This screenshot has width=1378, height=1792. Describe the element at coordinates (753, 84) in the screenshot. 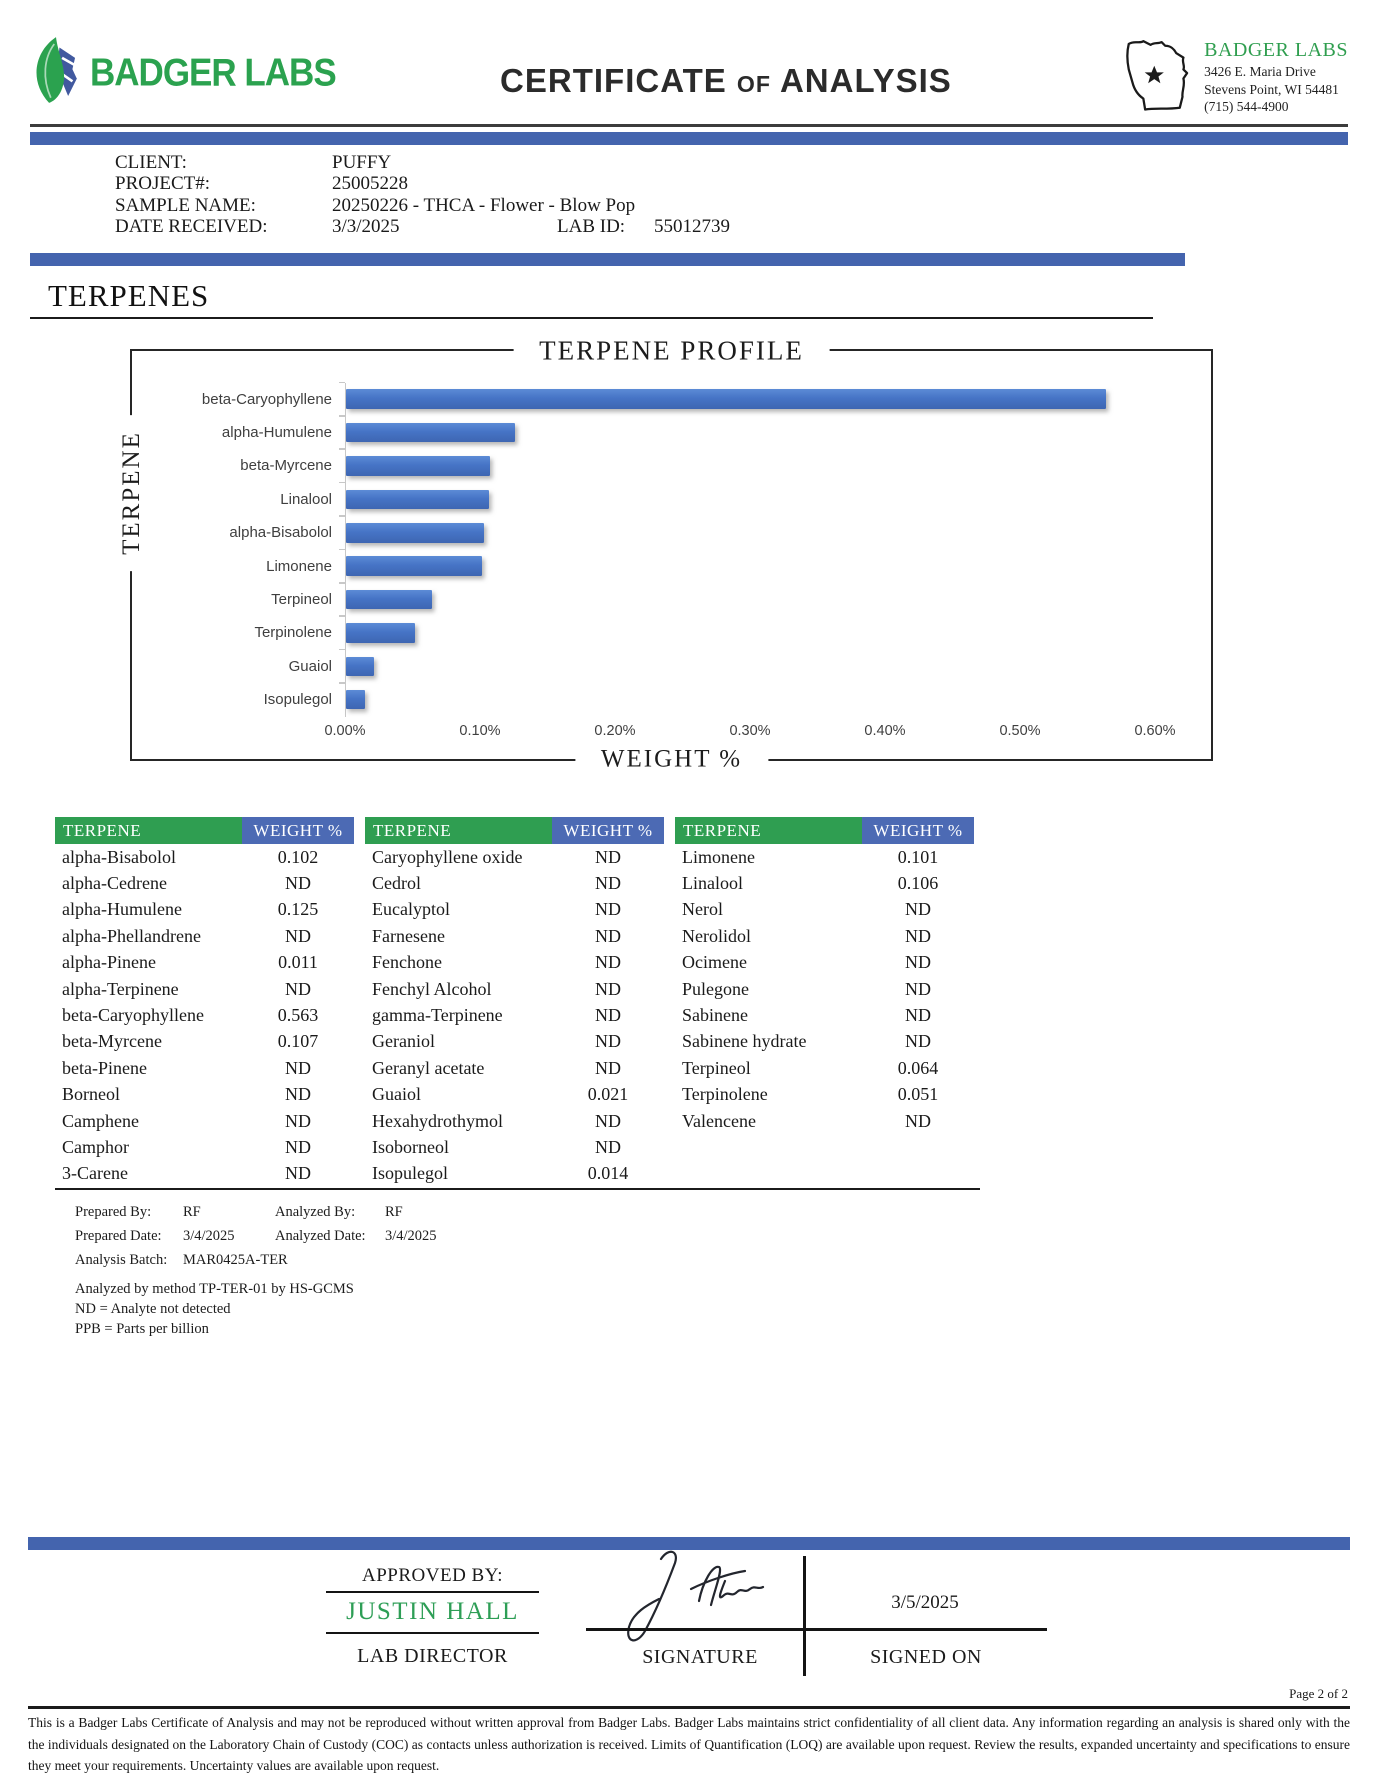

I see `title-of: of` at that location.